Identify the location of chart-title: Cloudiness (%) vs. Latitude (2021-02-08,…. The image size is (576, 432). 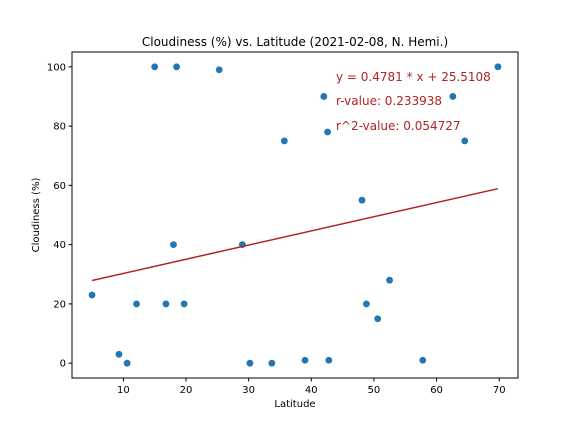
(295, 42).